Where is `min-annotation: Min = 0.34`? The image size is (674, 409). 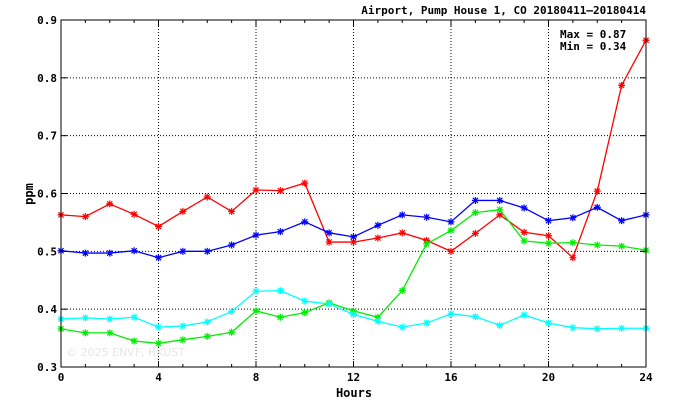
min-annotation: Min = 0.34 is located at coordinates (593, 46).